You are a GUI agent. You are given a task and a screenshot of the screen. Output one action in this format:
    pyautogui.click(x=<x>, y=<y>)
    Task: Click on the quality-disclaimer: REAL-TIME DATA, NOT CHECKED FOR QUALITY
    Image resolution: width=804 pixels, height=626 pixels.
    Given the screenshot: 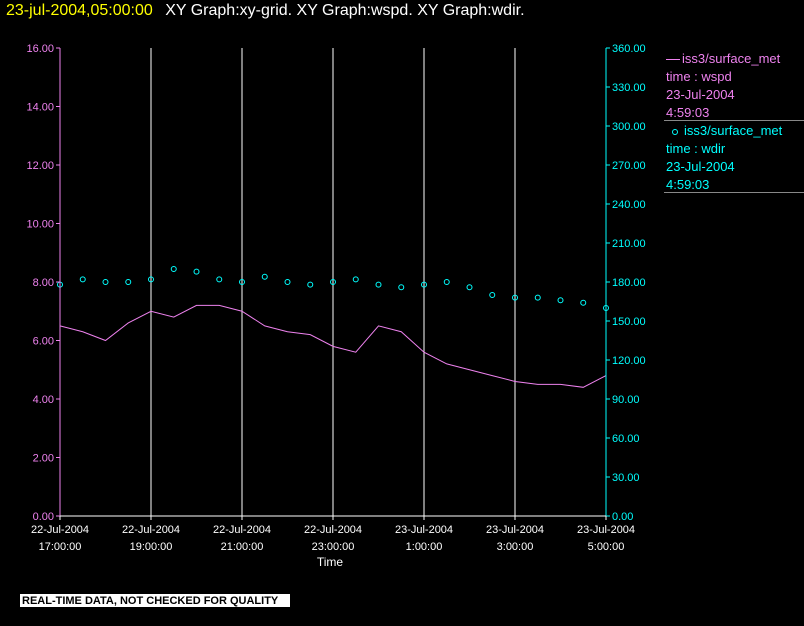 What is the action you would take?
    pyautogui.click(x=155, y=600)
    